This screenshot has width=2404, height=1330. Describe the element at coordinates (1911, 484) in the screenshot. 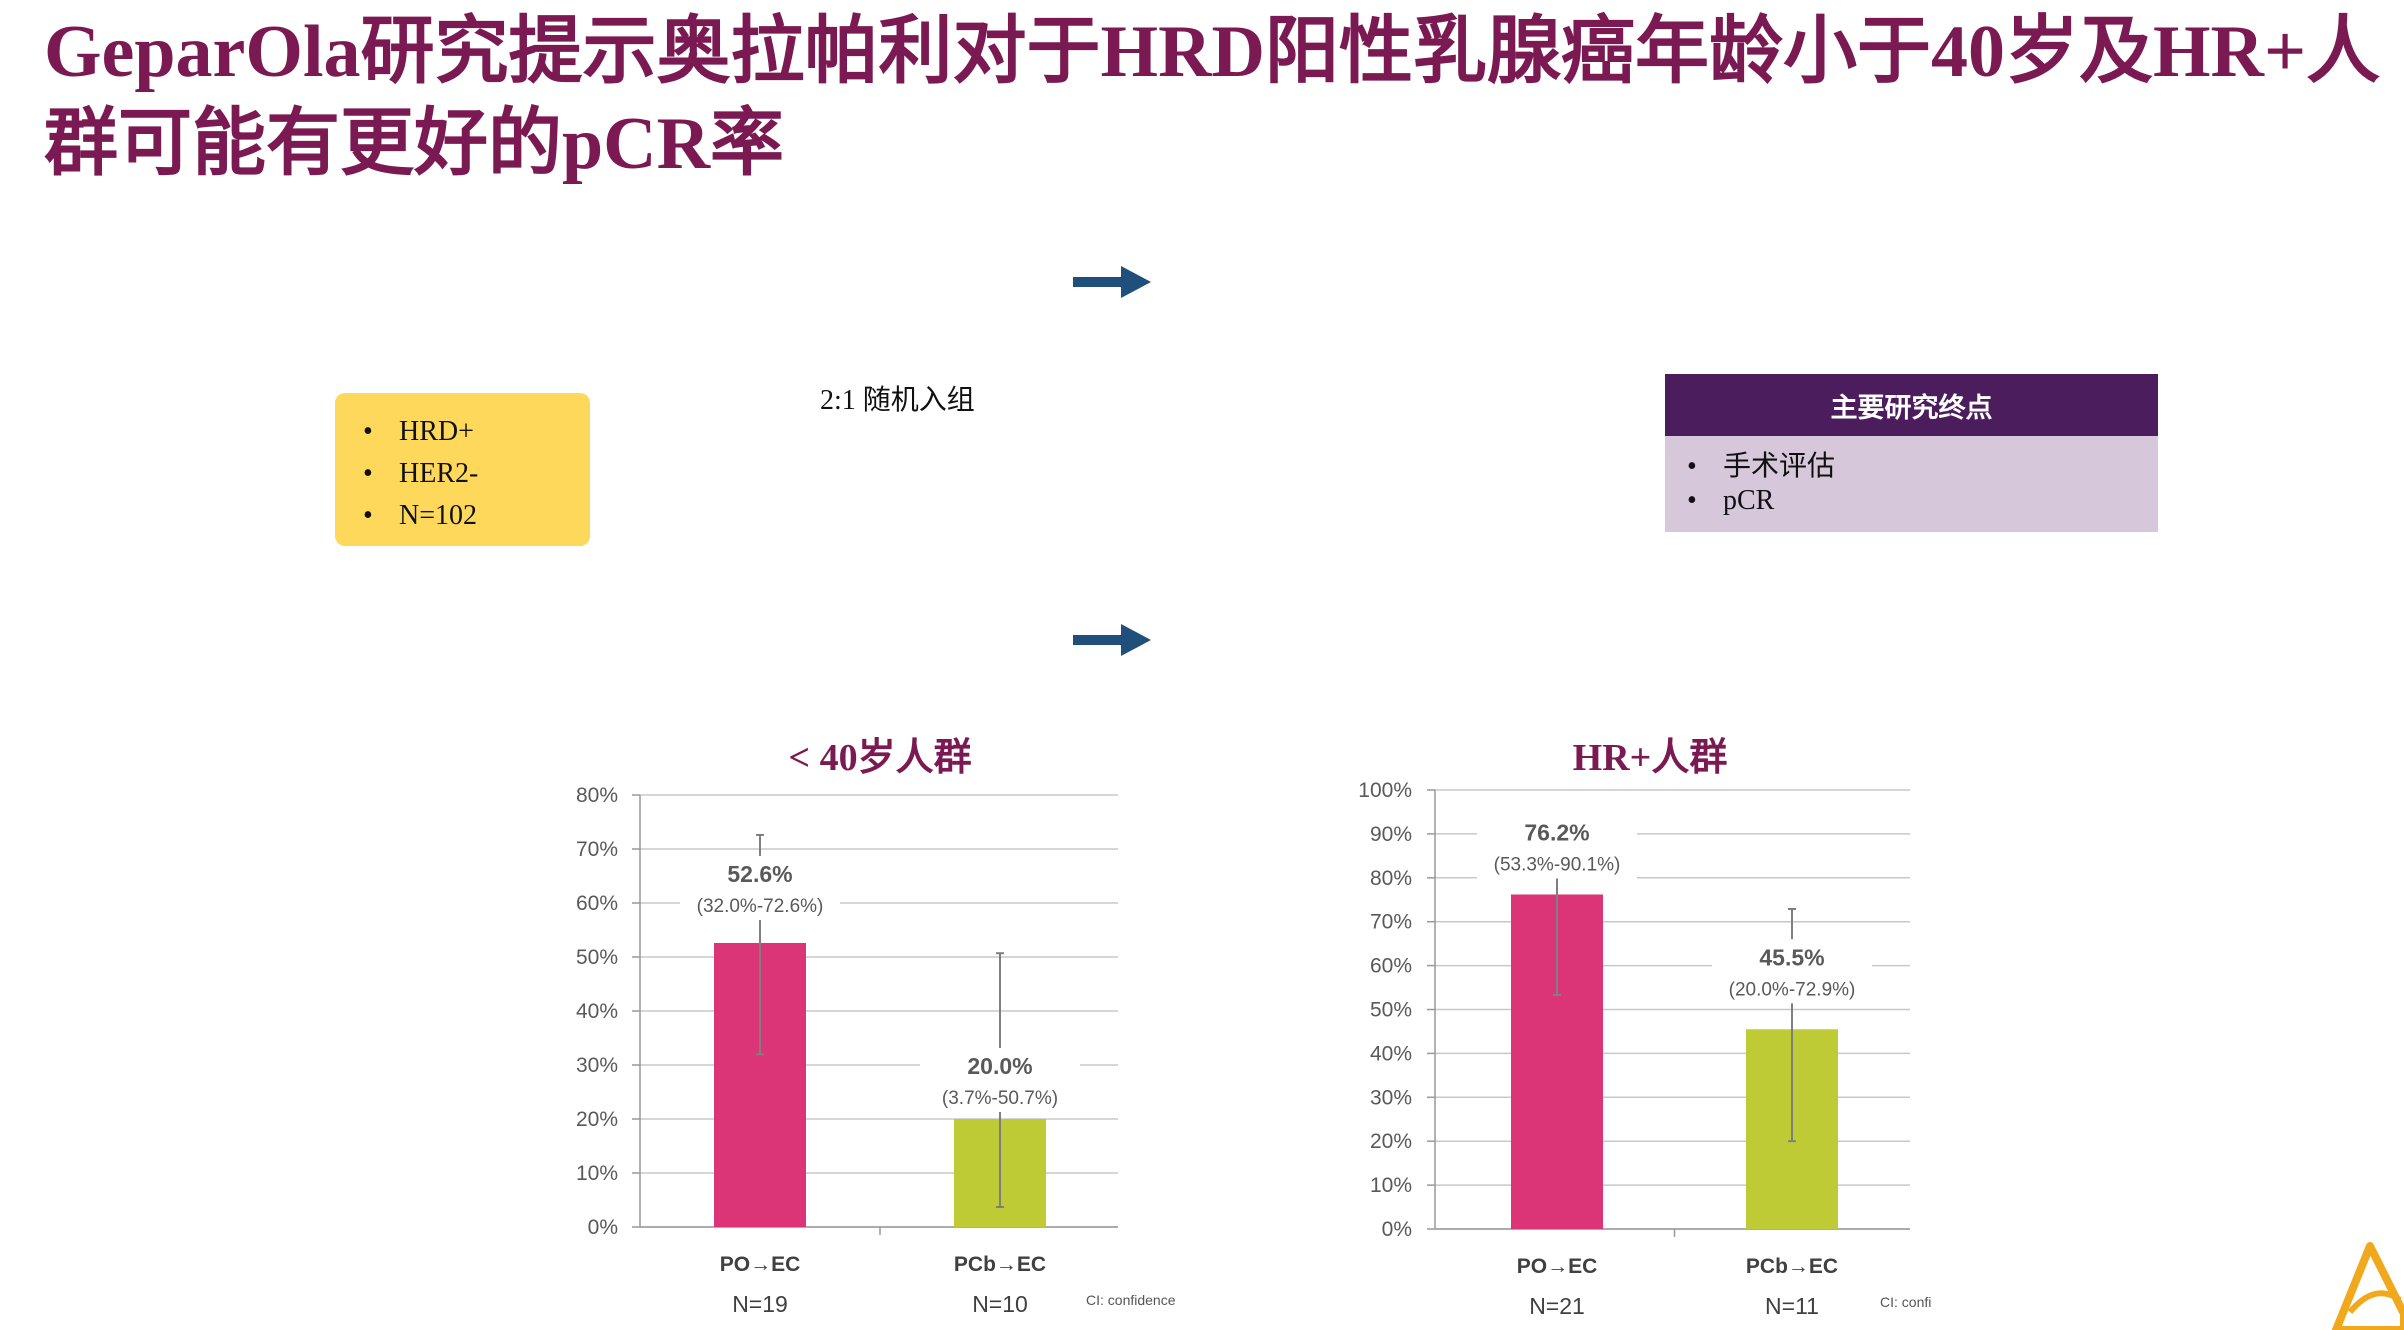

I see `endpoint-box: • 手术评估 • pCR` at that location.